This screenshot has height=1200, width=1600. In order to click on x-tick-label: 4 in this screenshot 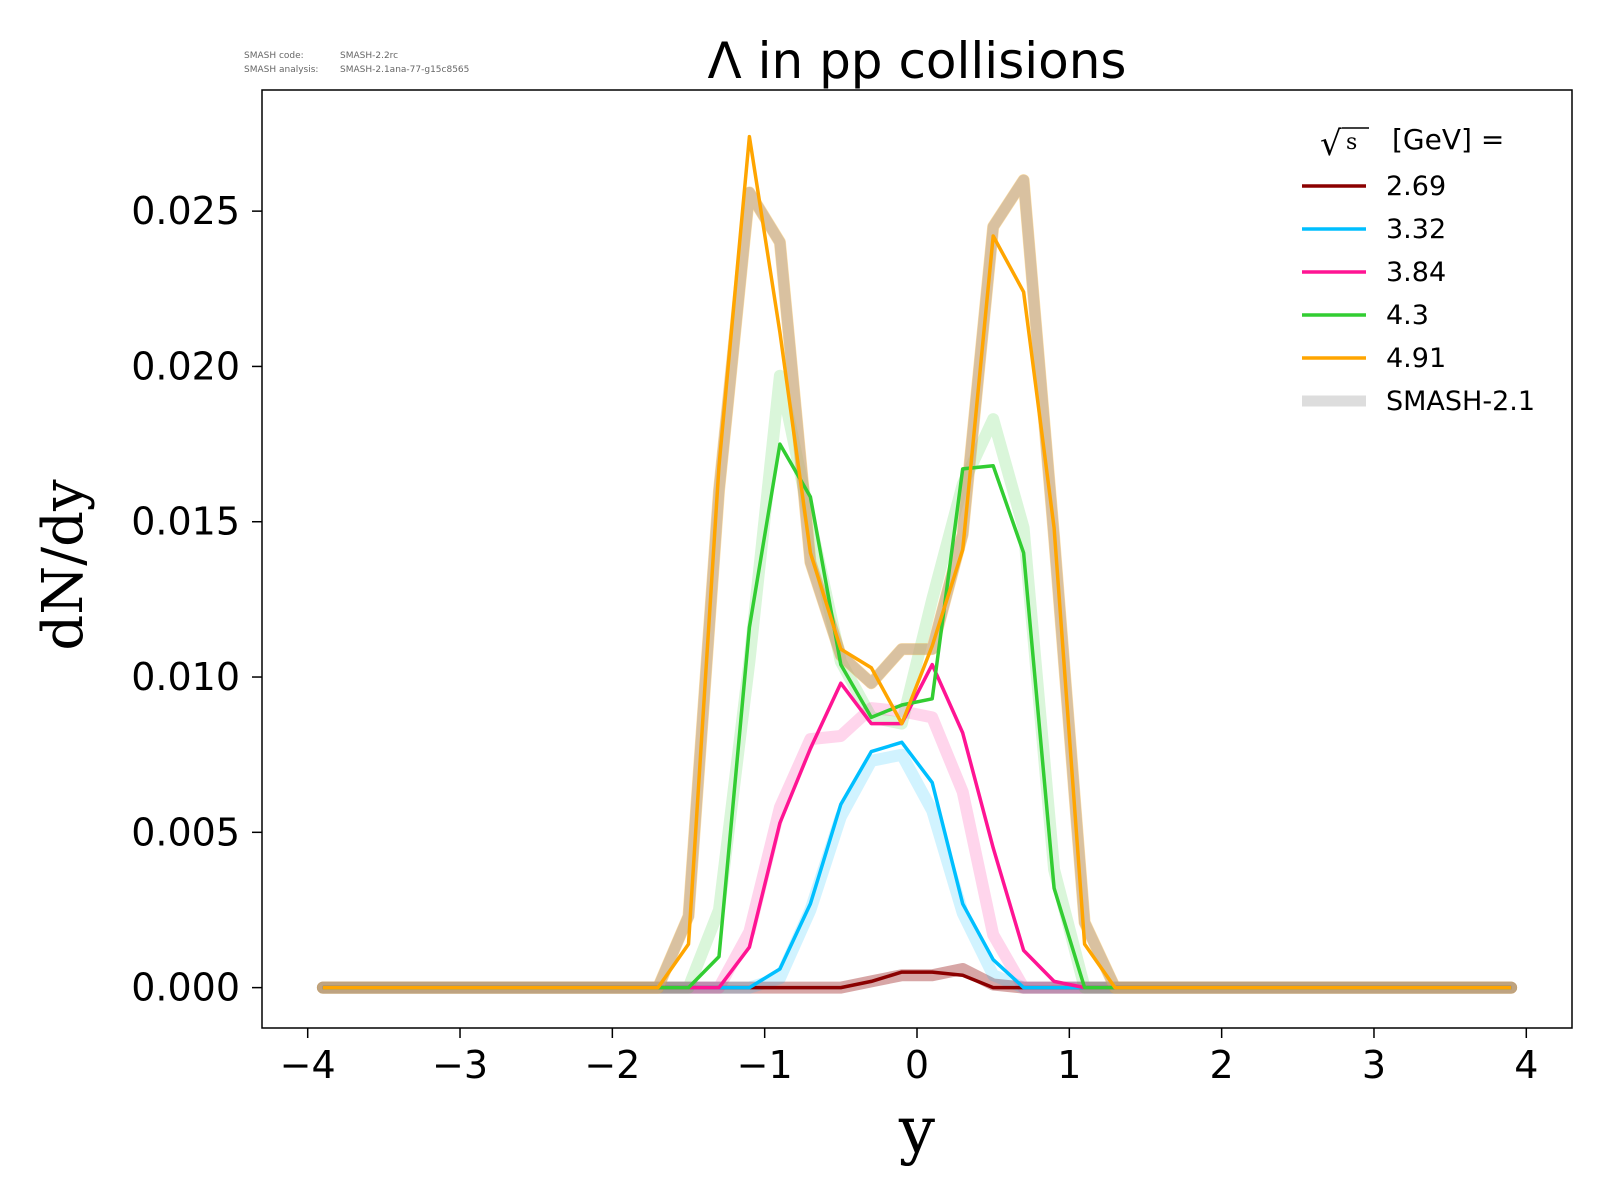, I will do `click(1526, 1065)`.